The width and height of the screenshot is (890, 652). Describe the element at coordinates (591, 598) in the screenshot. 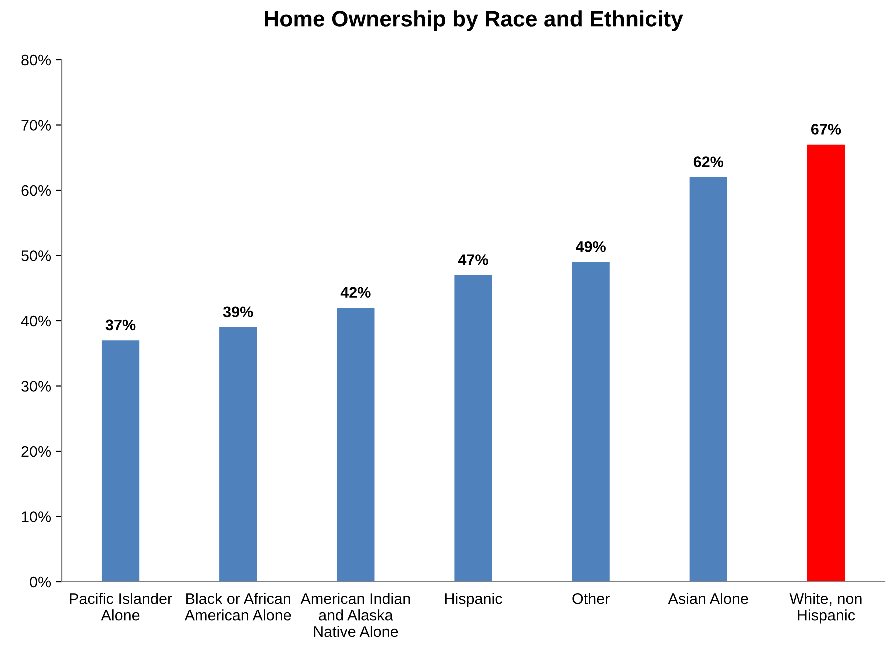

I see `x-tick-label: Other` at that location.